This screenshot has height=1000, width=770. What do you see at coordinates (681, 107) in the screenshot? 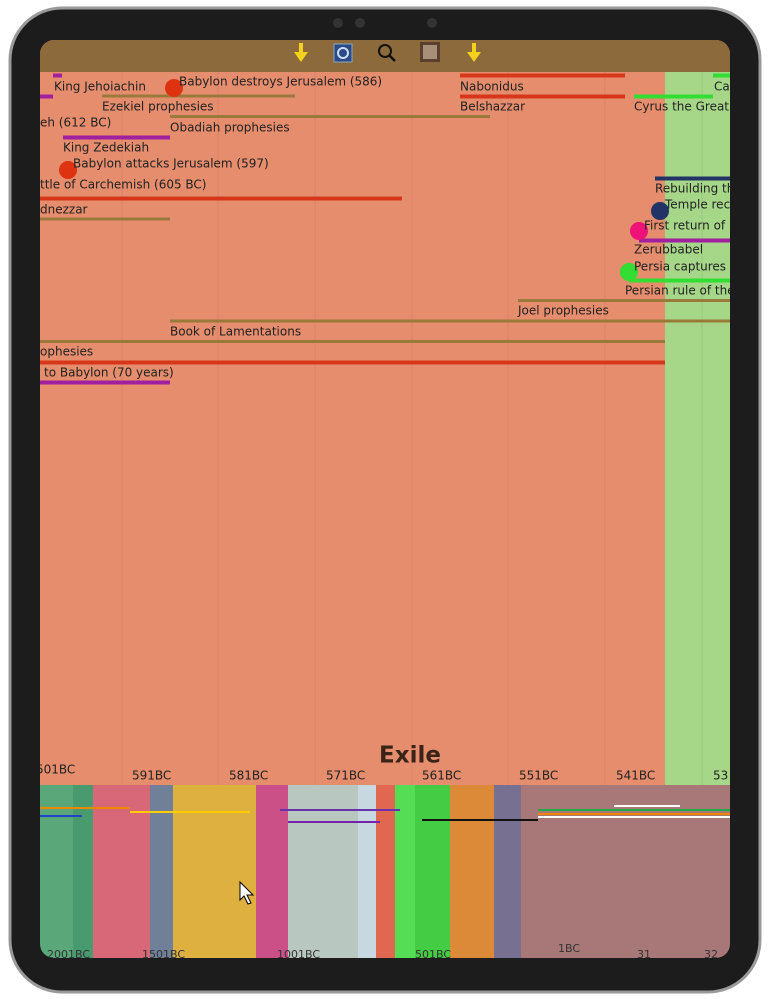
I see `event-label: Cyrus the Great` at bounding box center [681, 107].